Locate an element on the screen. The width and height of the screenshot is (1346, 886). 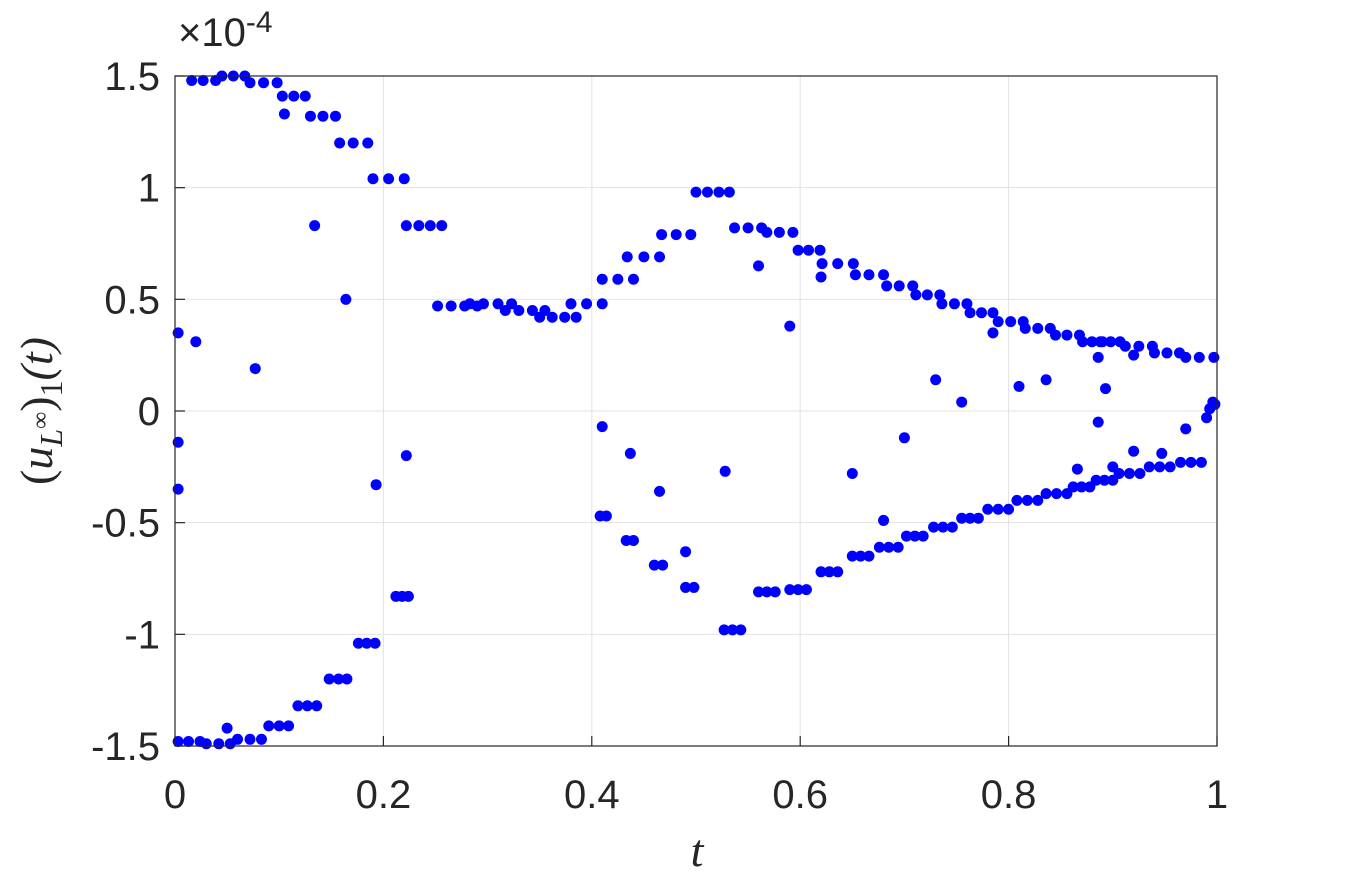
ylabel-part: 1 is located at coordinates (51, 388).